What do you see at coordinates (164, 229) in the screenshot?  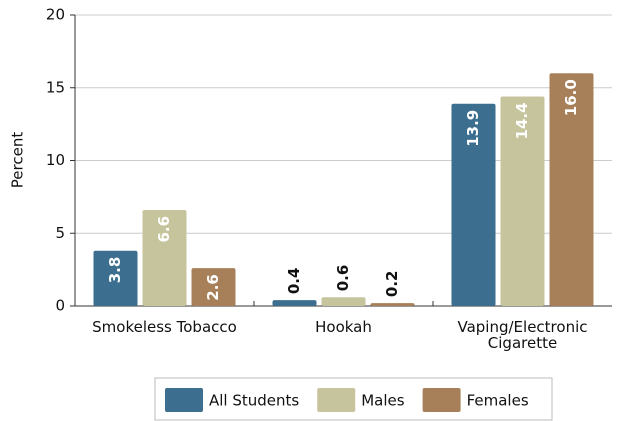 I see `value-label: 6.6` at bounding box center [164, 229].